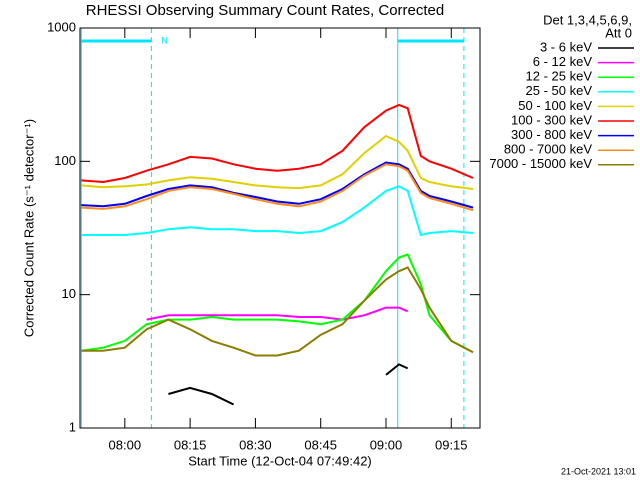 This screenshot has width=640, height=480. I want to click on y-tick-label: 10, so click(69, 293).